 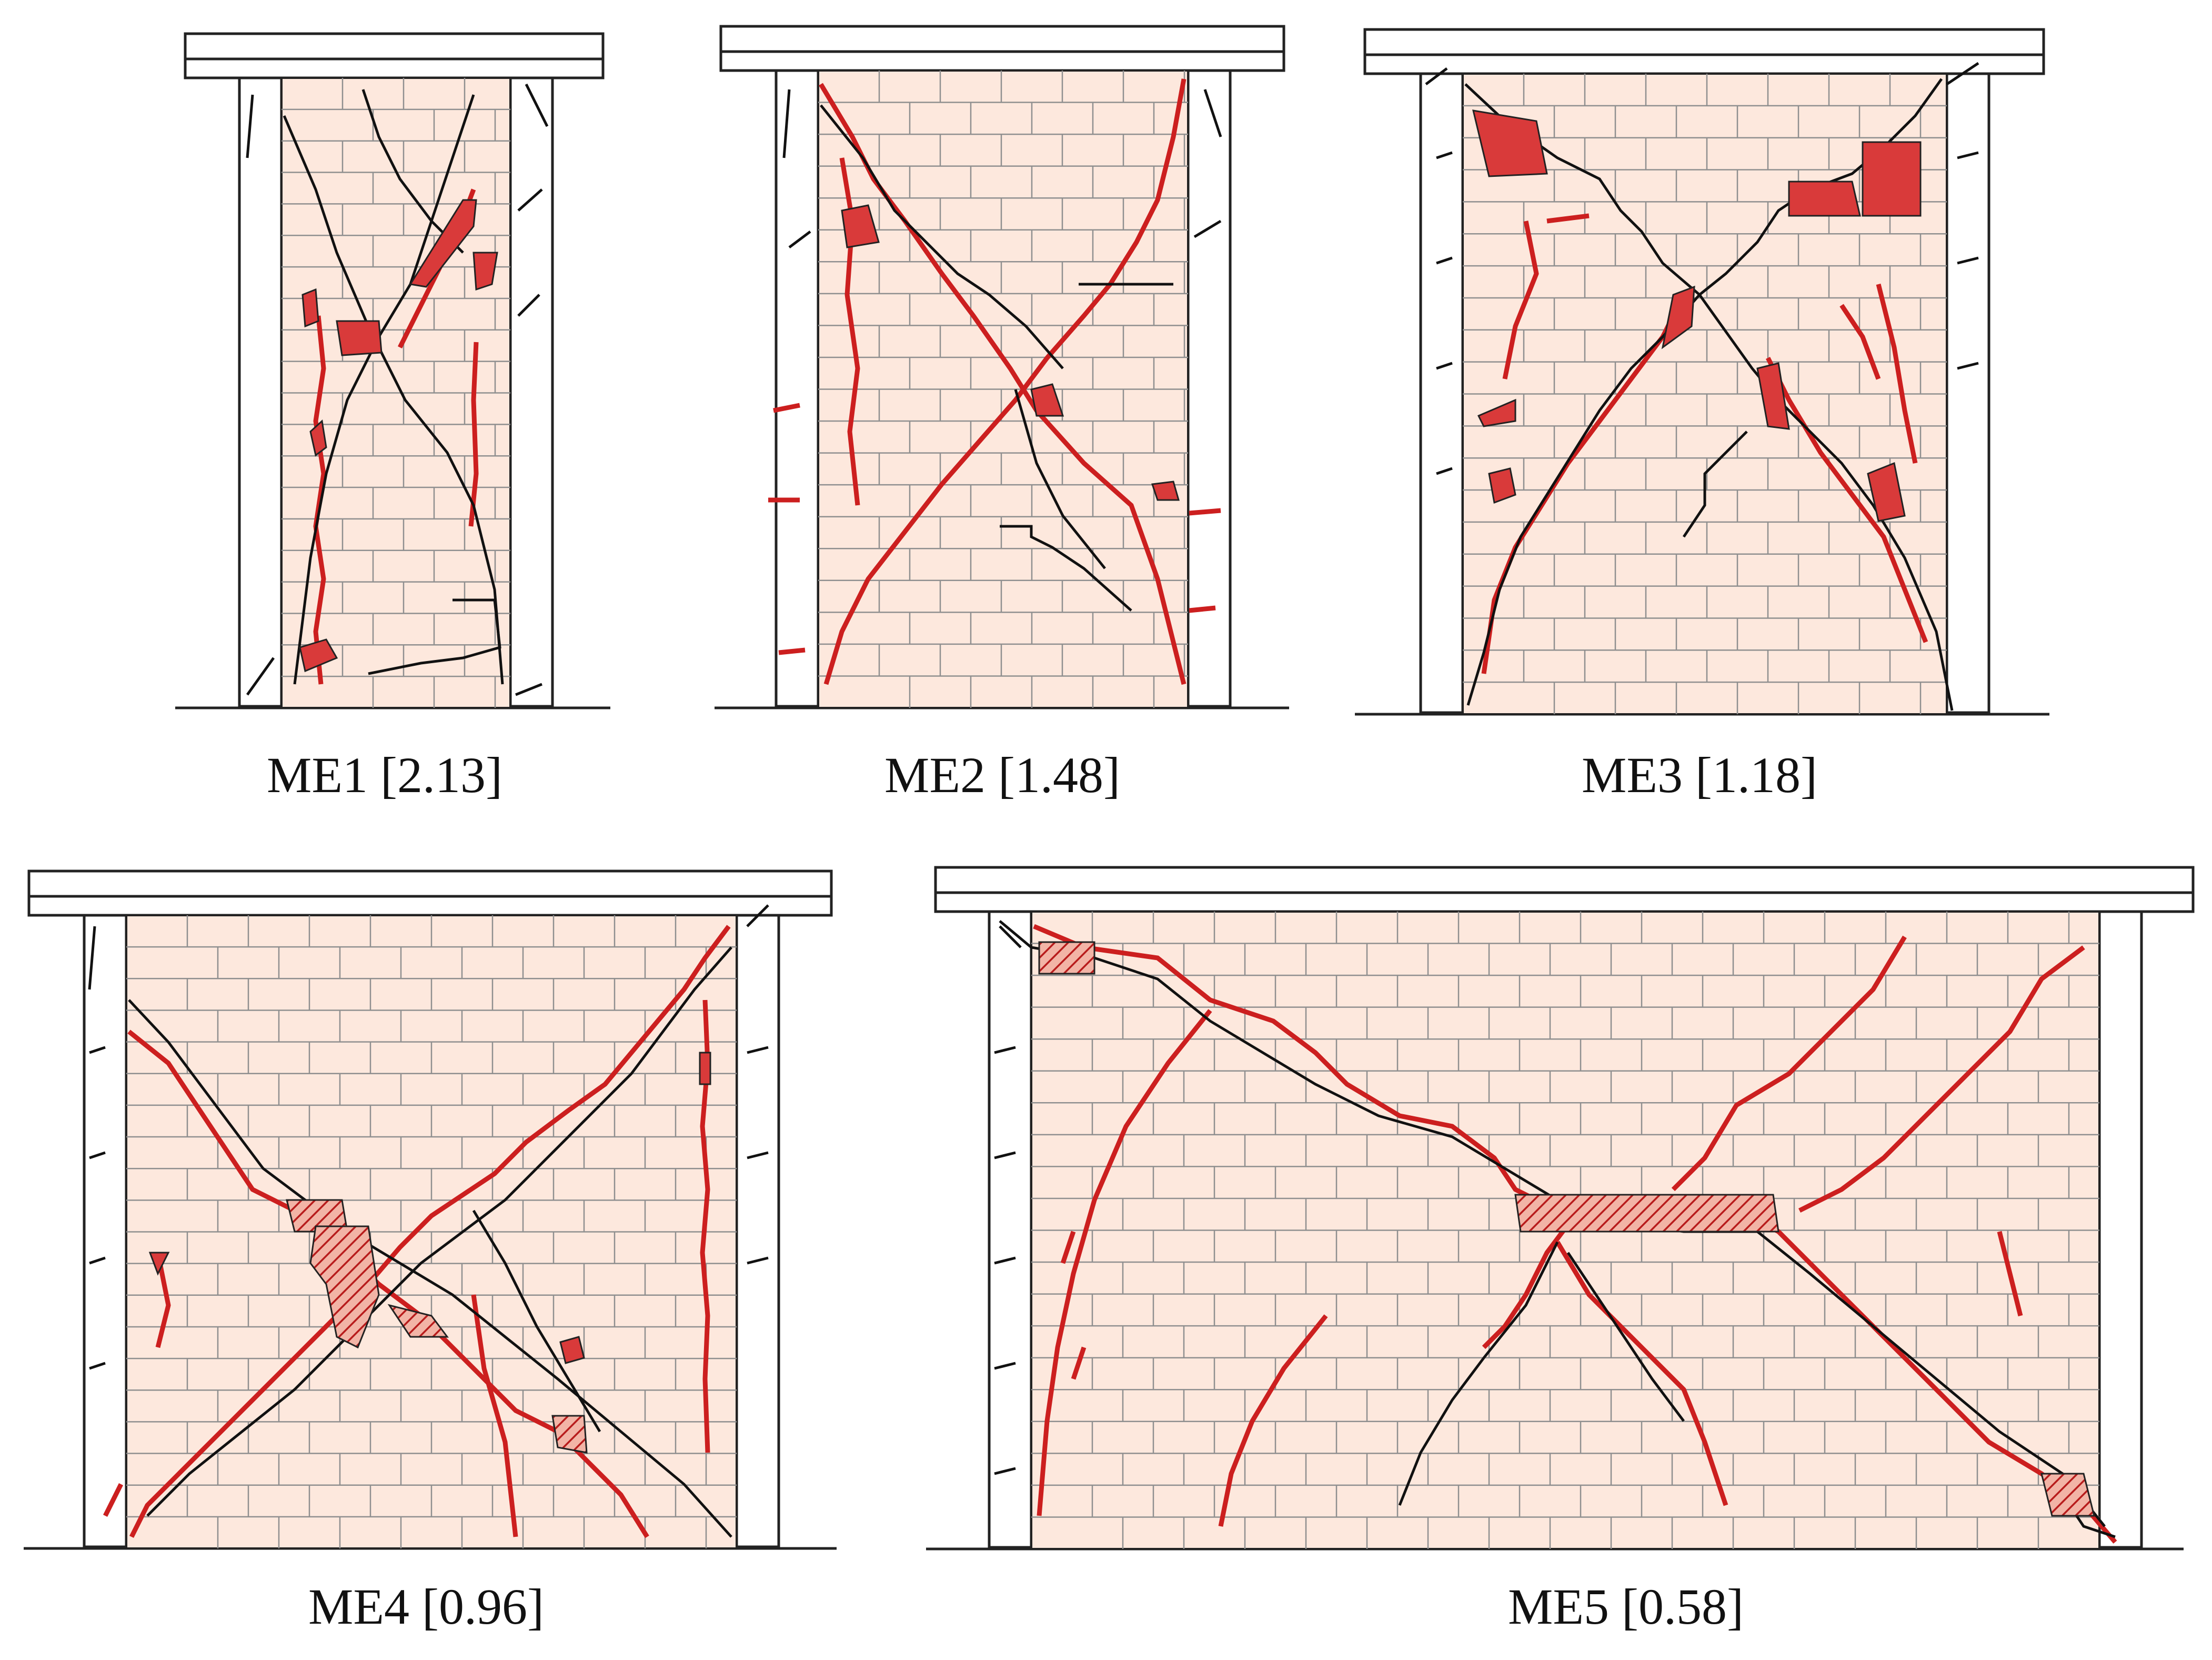 I want to click on beam-me3, so click(x=1704, y=51).